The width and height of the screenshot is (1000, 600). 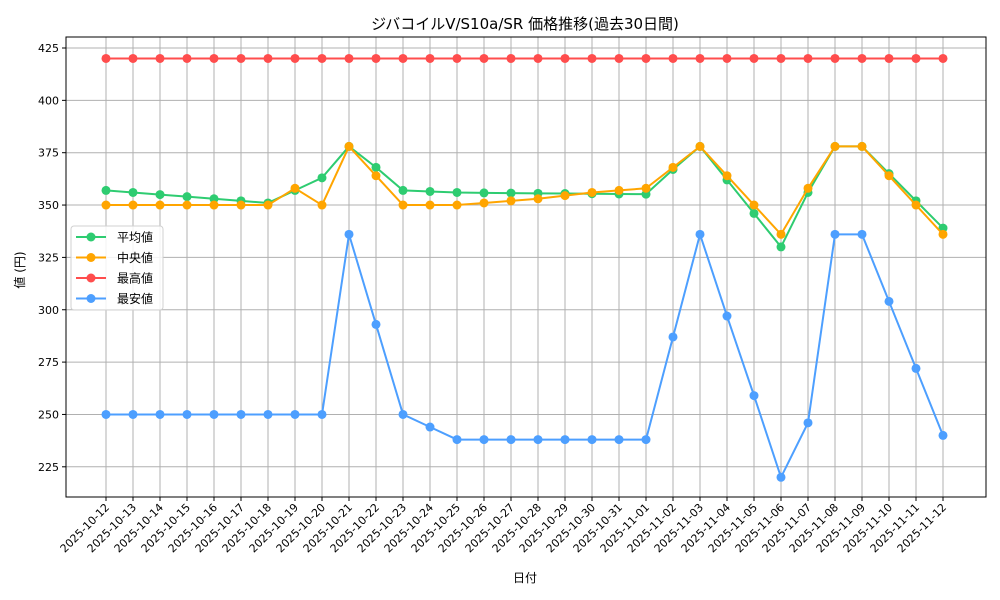 What do you see at coordinates (114, 298) in the screenshot?
I see `legend-item: 最安値` at bounding box center [114, 298].